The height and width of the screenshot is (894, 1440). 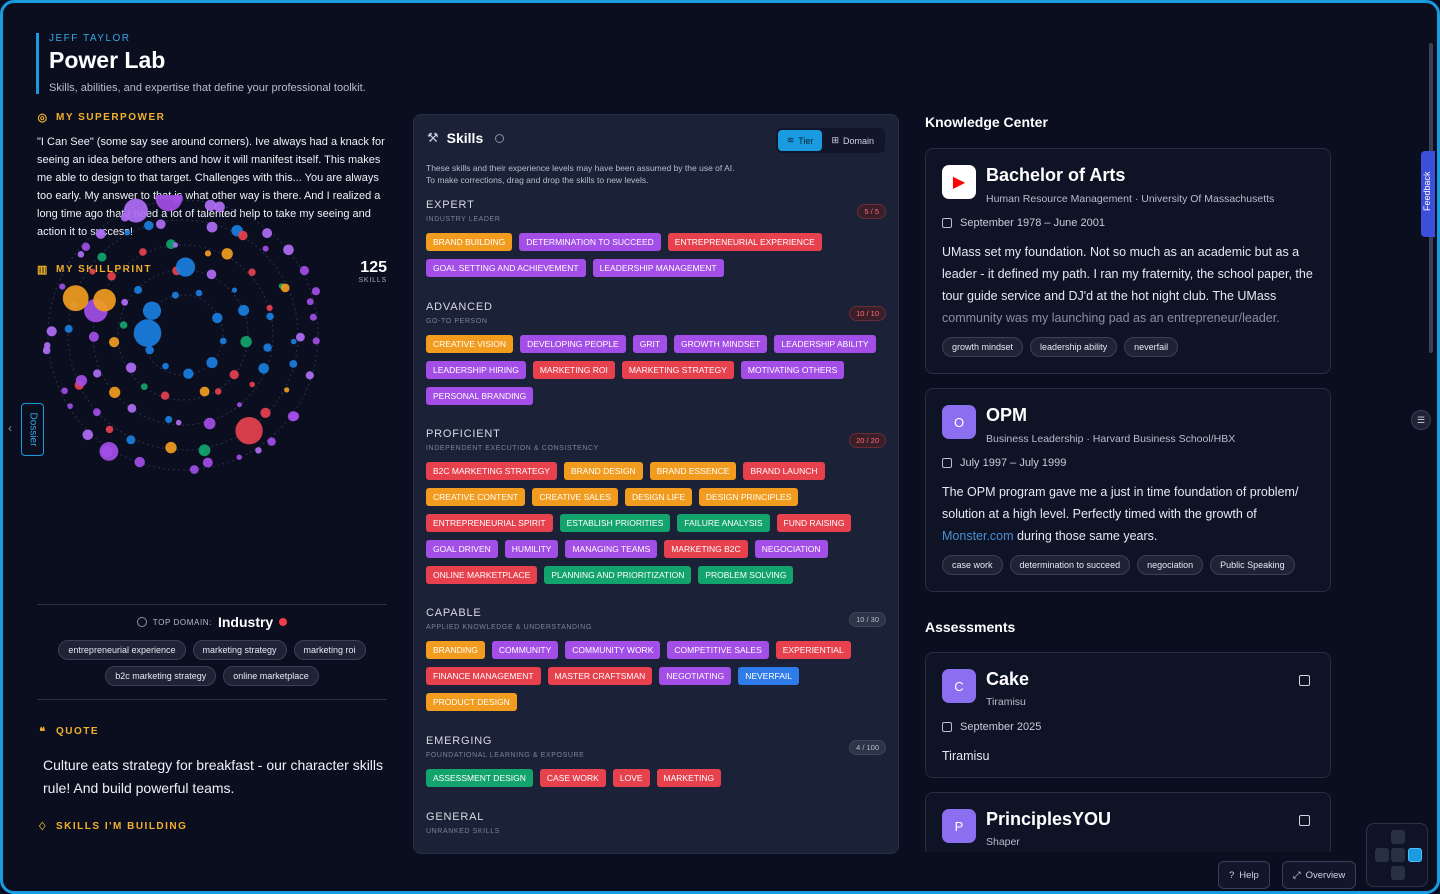 I want to click on skill-tag: GROWTH MINDSET, so click(x=721, y=344).